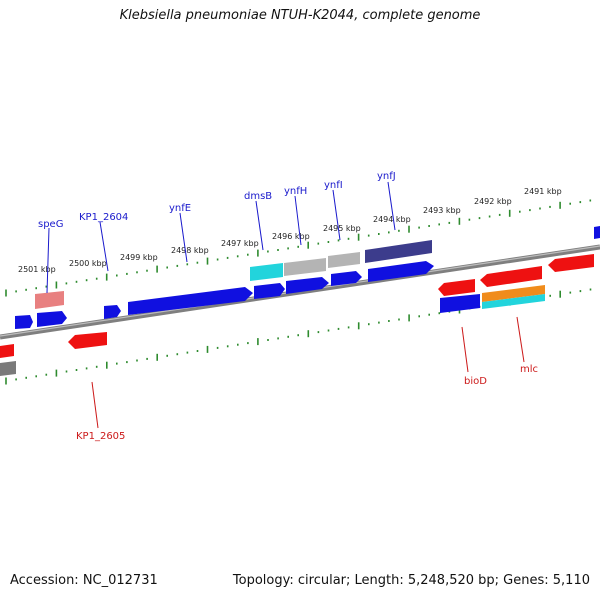  I want to click on gene-orange-box-mlc, so click(513, 293).